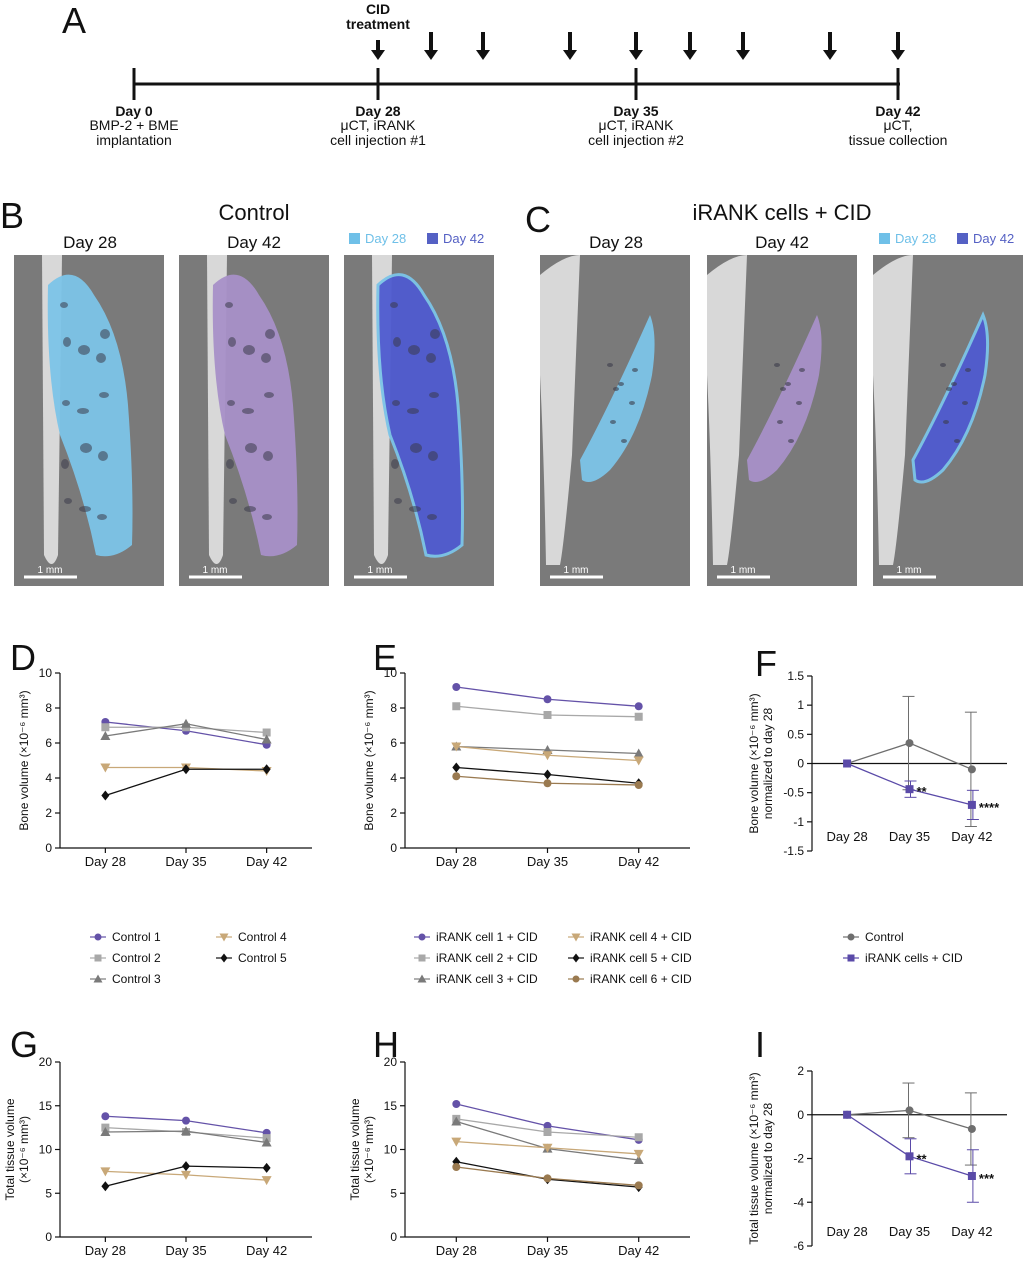  I want to click on y-tick-label-line: 10, so click(46, 673).